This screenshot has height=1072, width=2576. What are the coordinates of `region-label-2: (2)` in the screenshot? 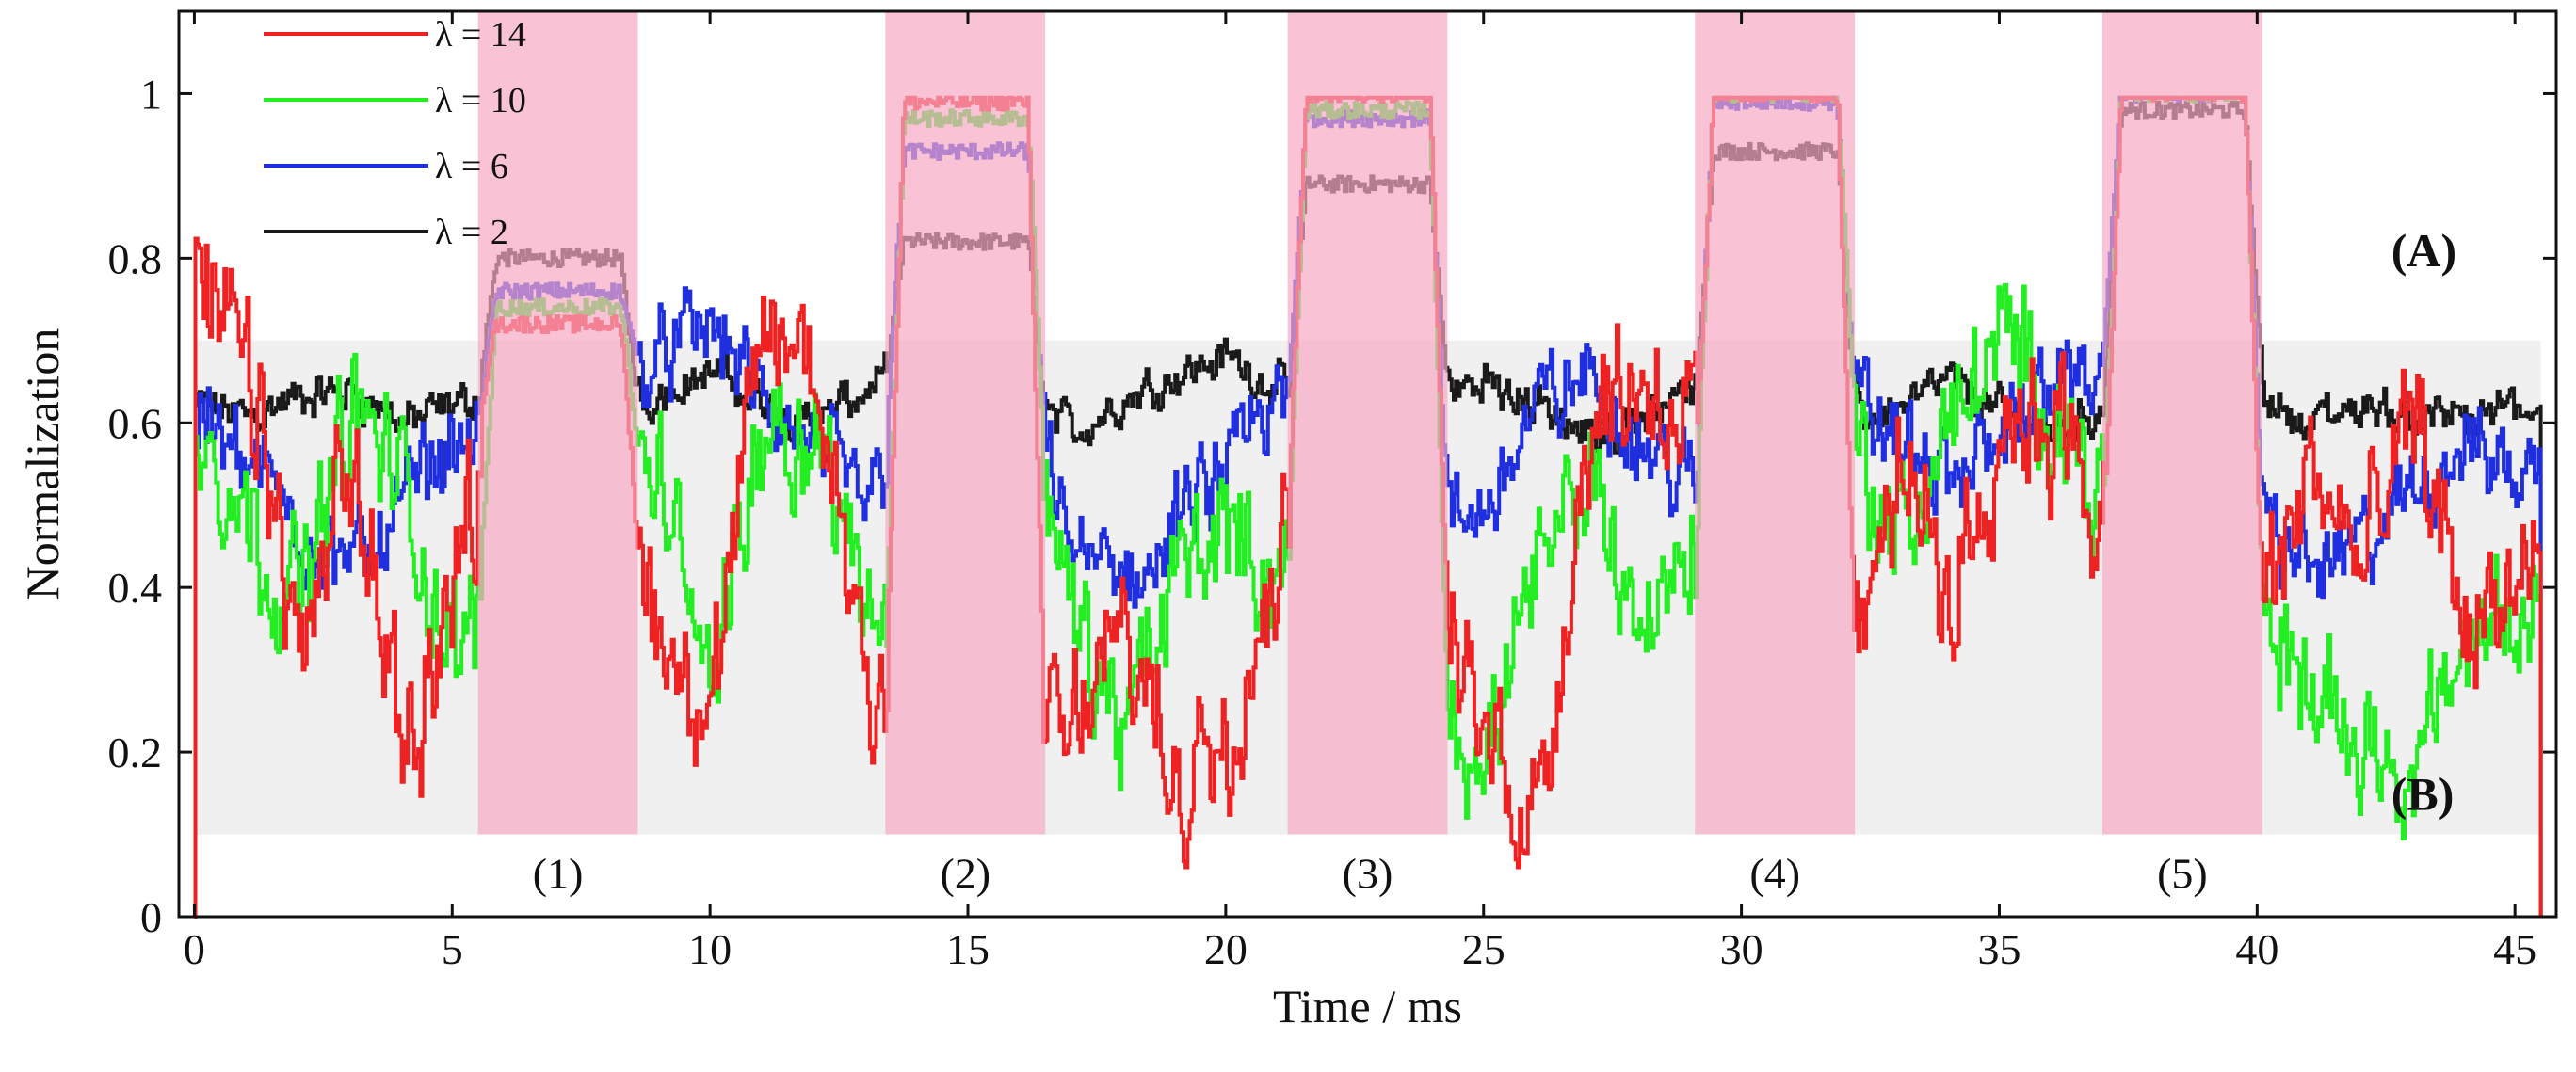 It's located at (965, 873).